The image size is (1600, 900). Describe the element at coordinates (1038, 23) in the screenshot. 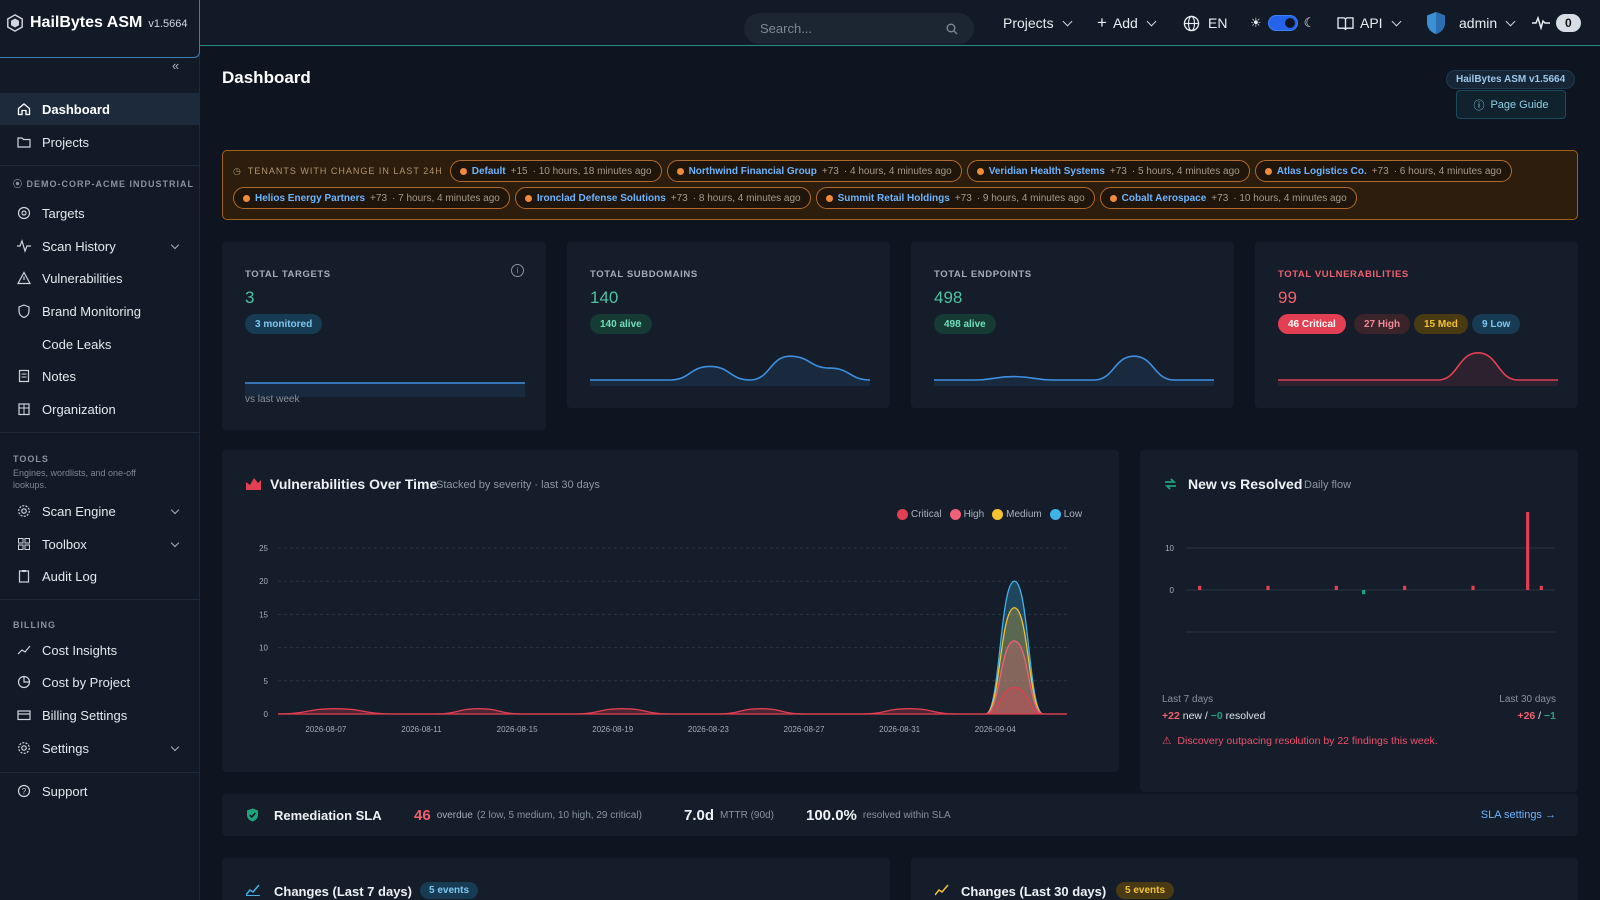

I see `projects-menu: Projects` at that location.